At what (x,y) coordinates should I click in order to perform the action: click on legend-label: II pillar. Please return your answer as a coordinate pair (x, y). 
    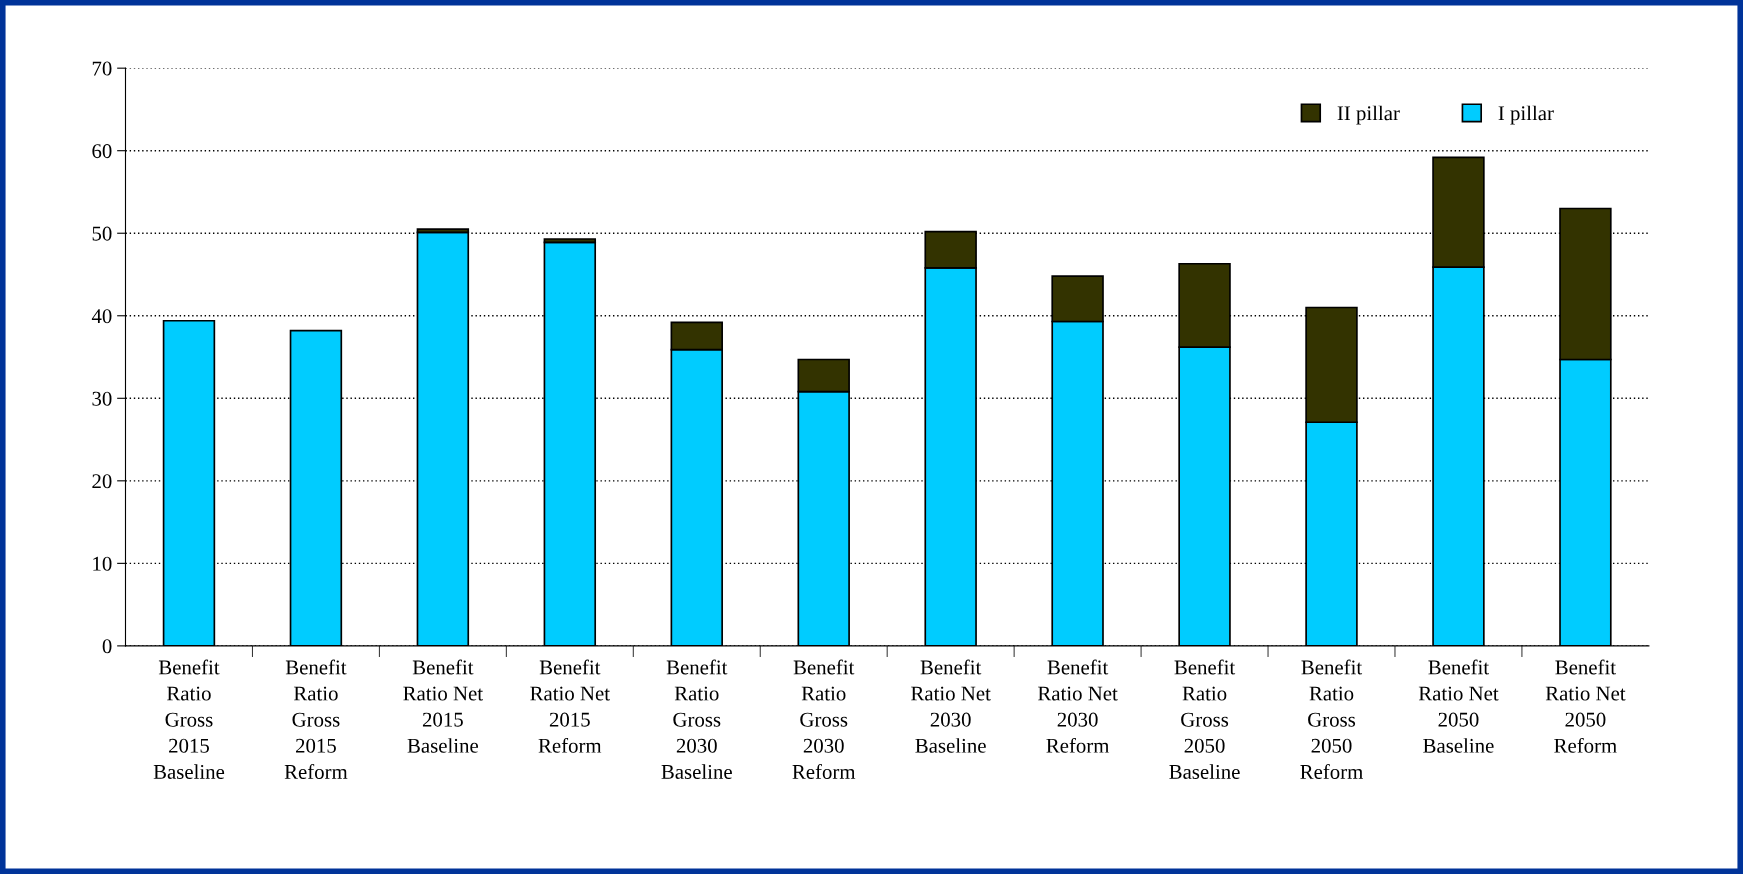
    Looking at the image, I should click on (1368, 115).